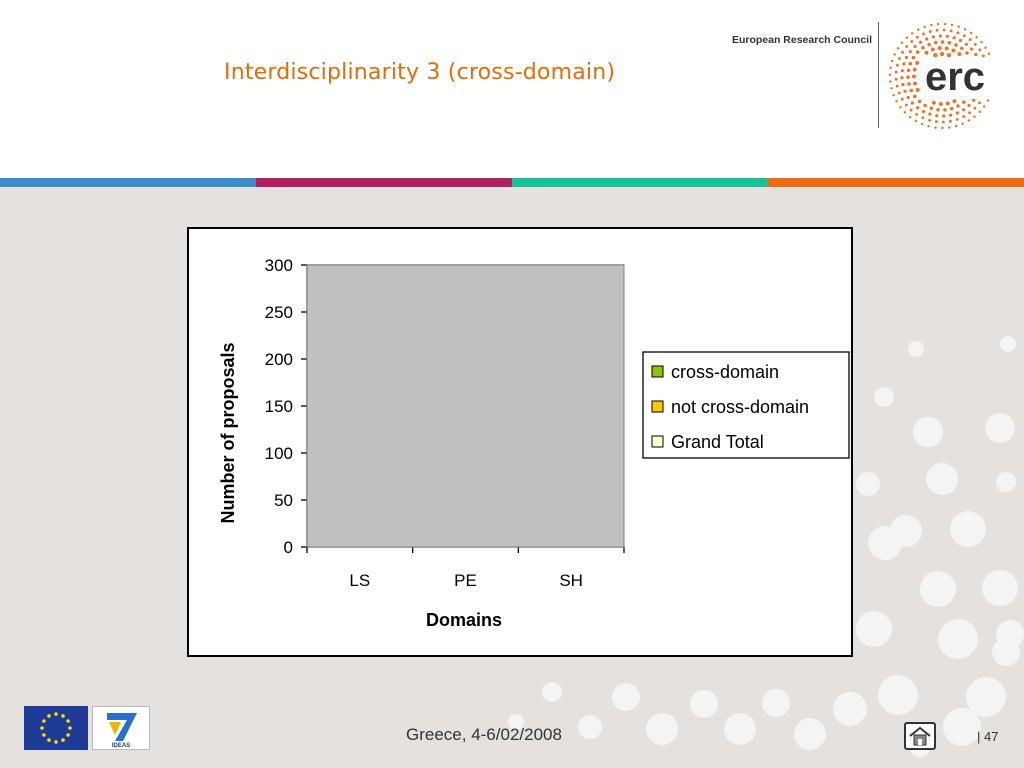 Image resolution: width=1024 pixels, height=768 pixels. I want to click on plot-background, so click(465, 406).